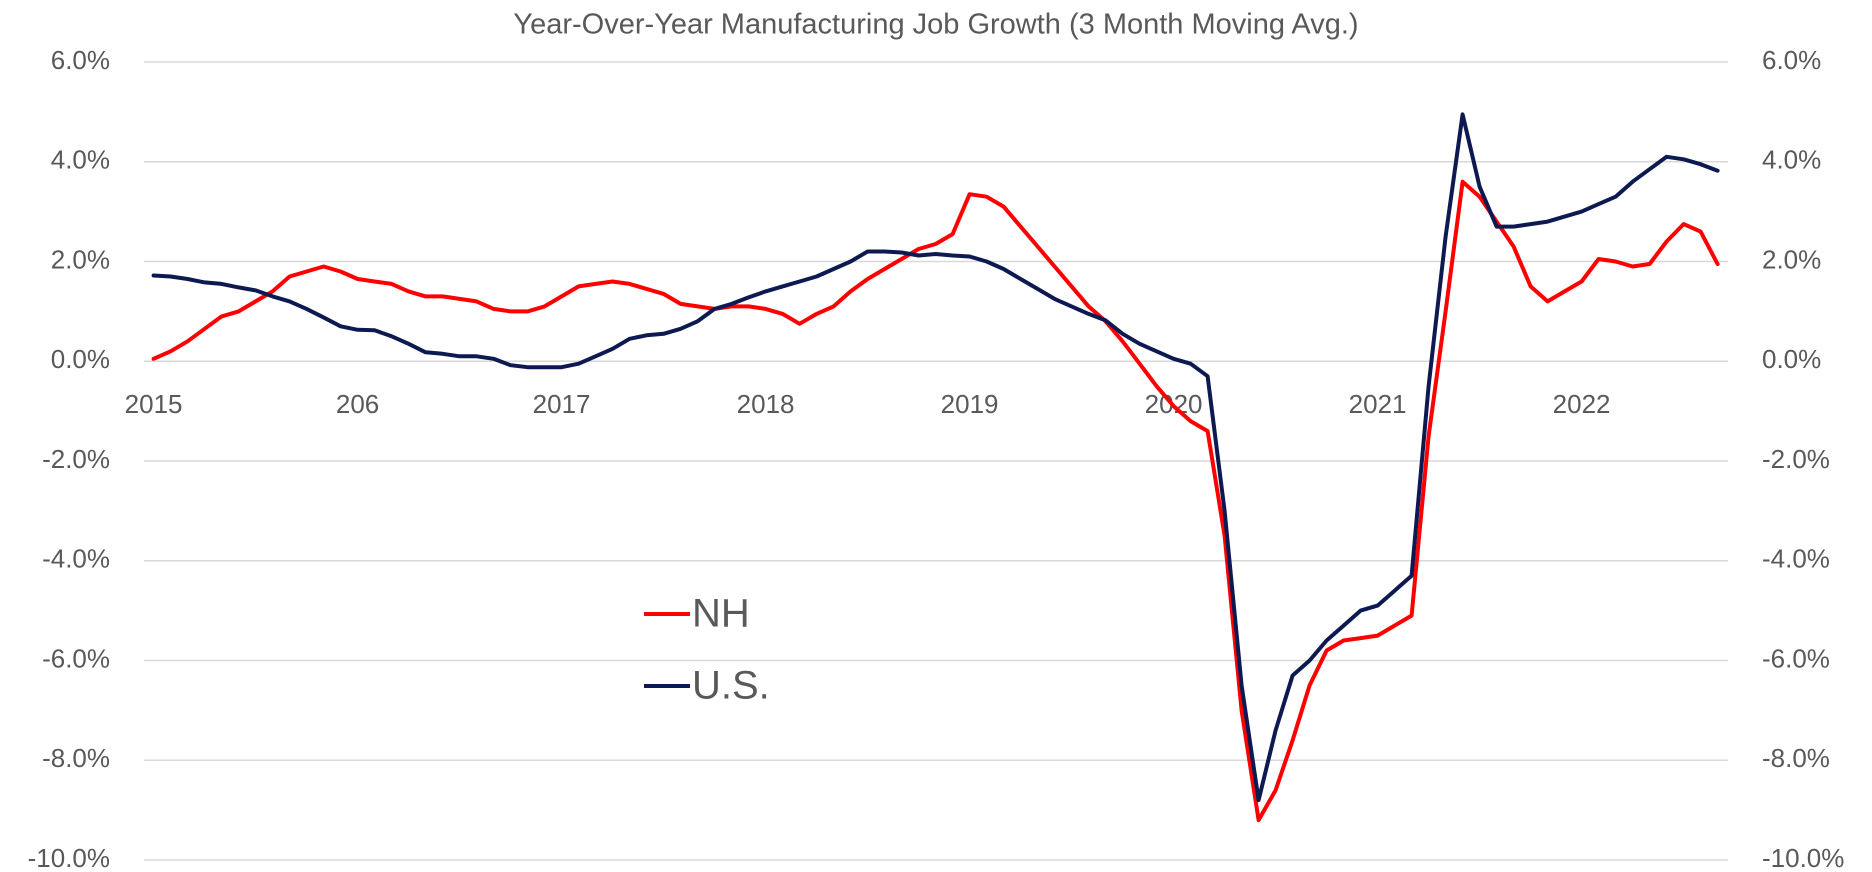 The height and width of the screenshot is (872, 1872). What do you see at coordinates (80, 359) in the screenshot?
I see `y-tick-label: 0.0%` at bounding box center [80, 359].